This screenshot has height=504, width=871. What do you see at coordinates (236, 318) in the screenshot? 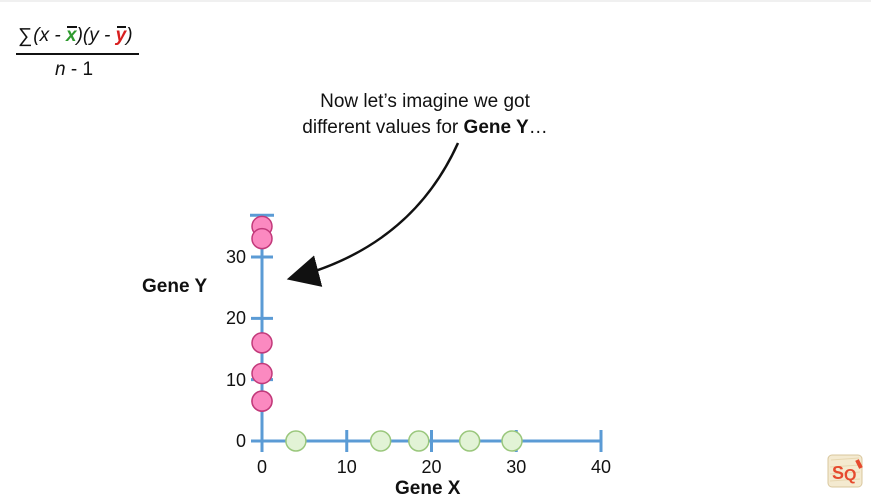
I see `y-tick-label: 20` at bounding box center [236, 318].